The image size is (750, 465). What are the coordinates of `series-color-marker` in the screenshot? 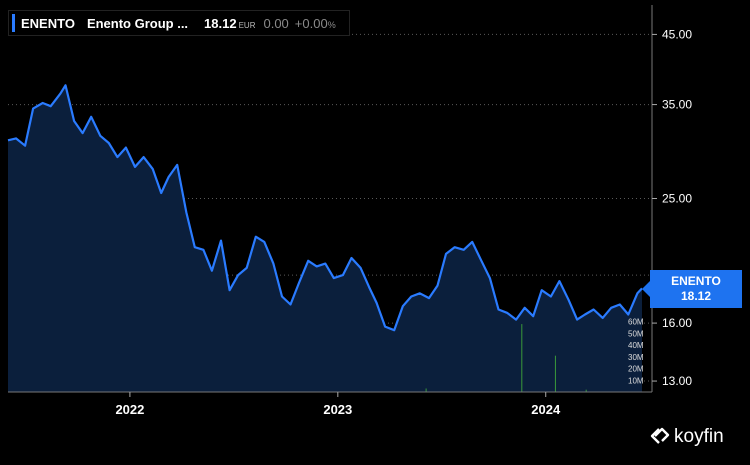 It's located at (13, 23).